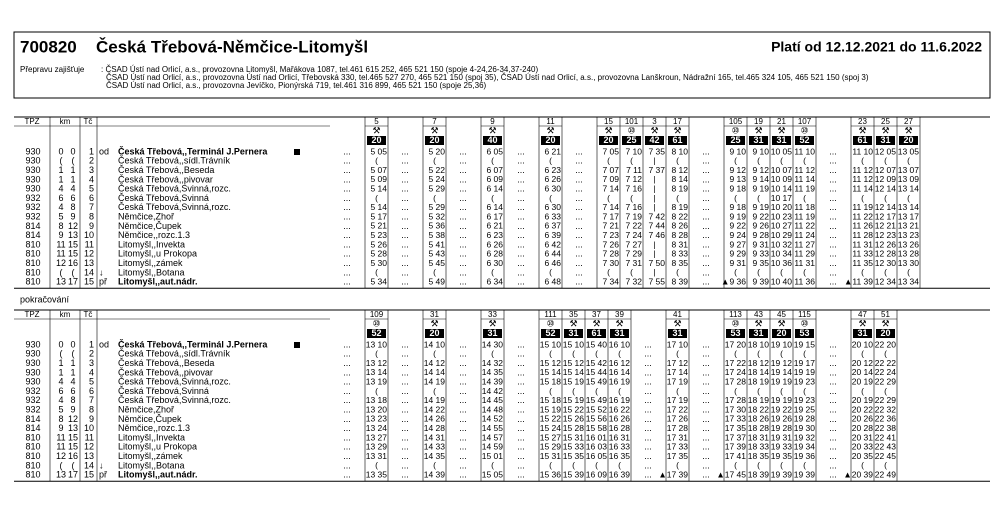 This screenshot has height=513, width=1006. What do you see at coordinates (436, 151) in the screenshot?
I see `time: 5 20` at bounding box center [436, 151].